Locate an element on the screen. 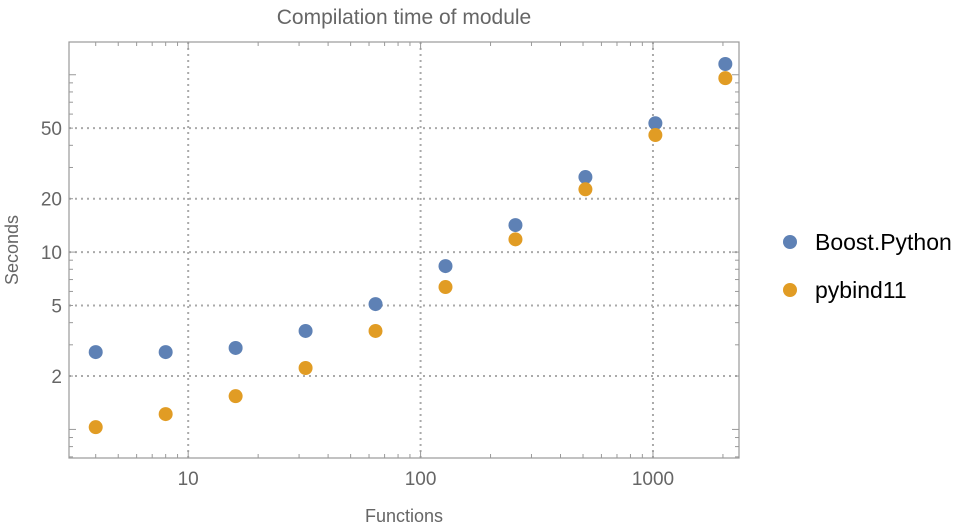 This screenshot has width=975, height=525. x-tick-label: 1000 is located at coordinates (653, 479).